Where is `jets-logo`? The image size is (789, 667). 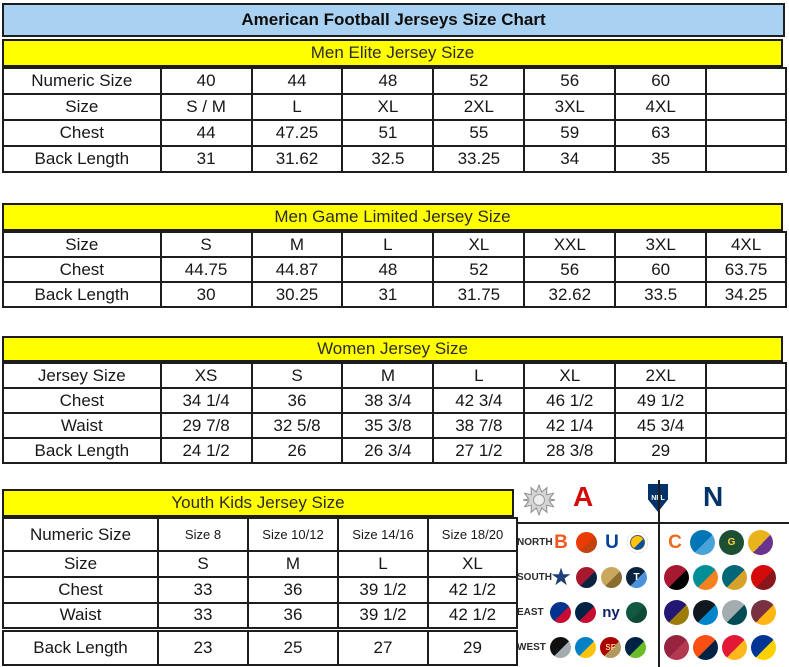 jets-logo is located at coordinates (636, 612).